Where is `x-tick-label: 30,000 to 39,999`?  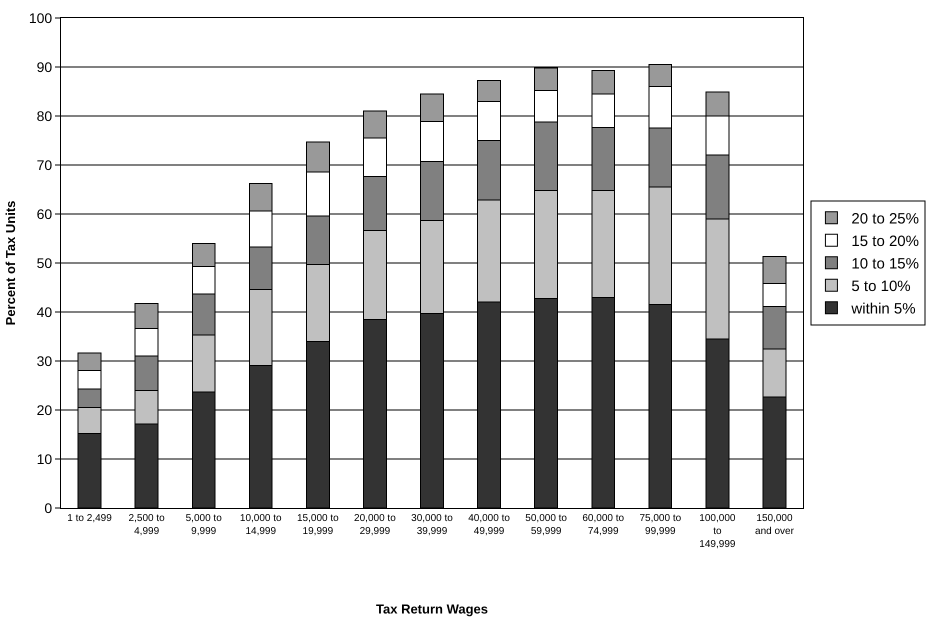
x-tick-label: 30,000 to 39,999 is located at coordinates (432, 525).